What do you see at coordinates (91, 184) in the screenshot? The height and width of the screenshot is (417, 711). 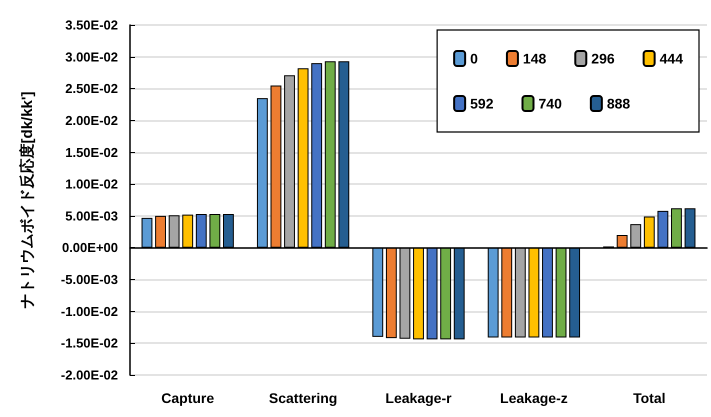 I see `y-tick-label: 1.00E-02` at bounding box center [91, 184].